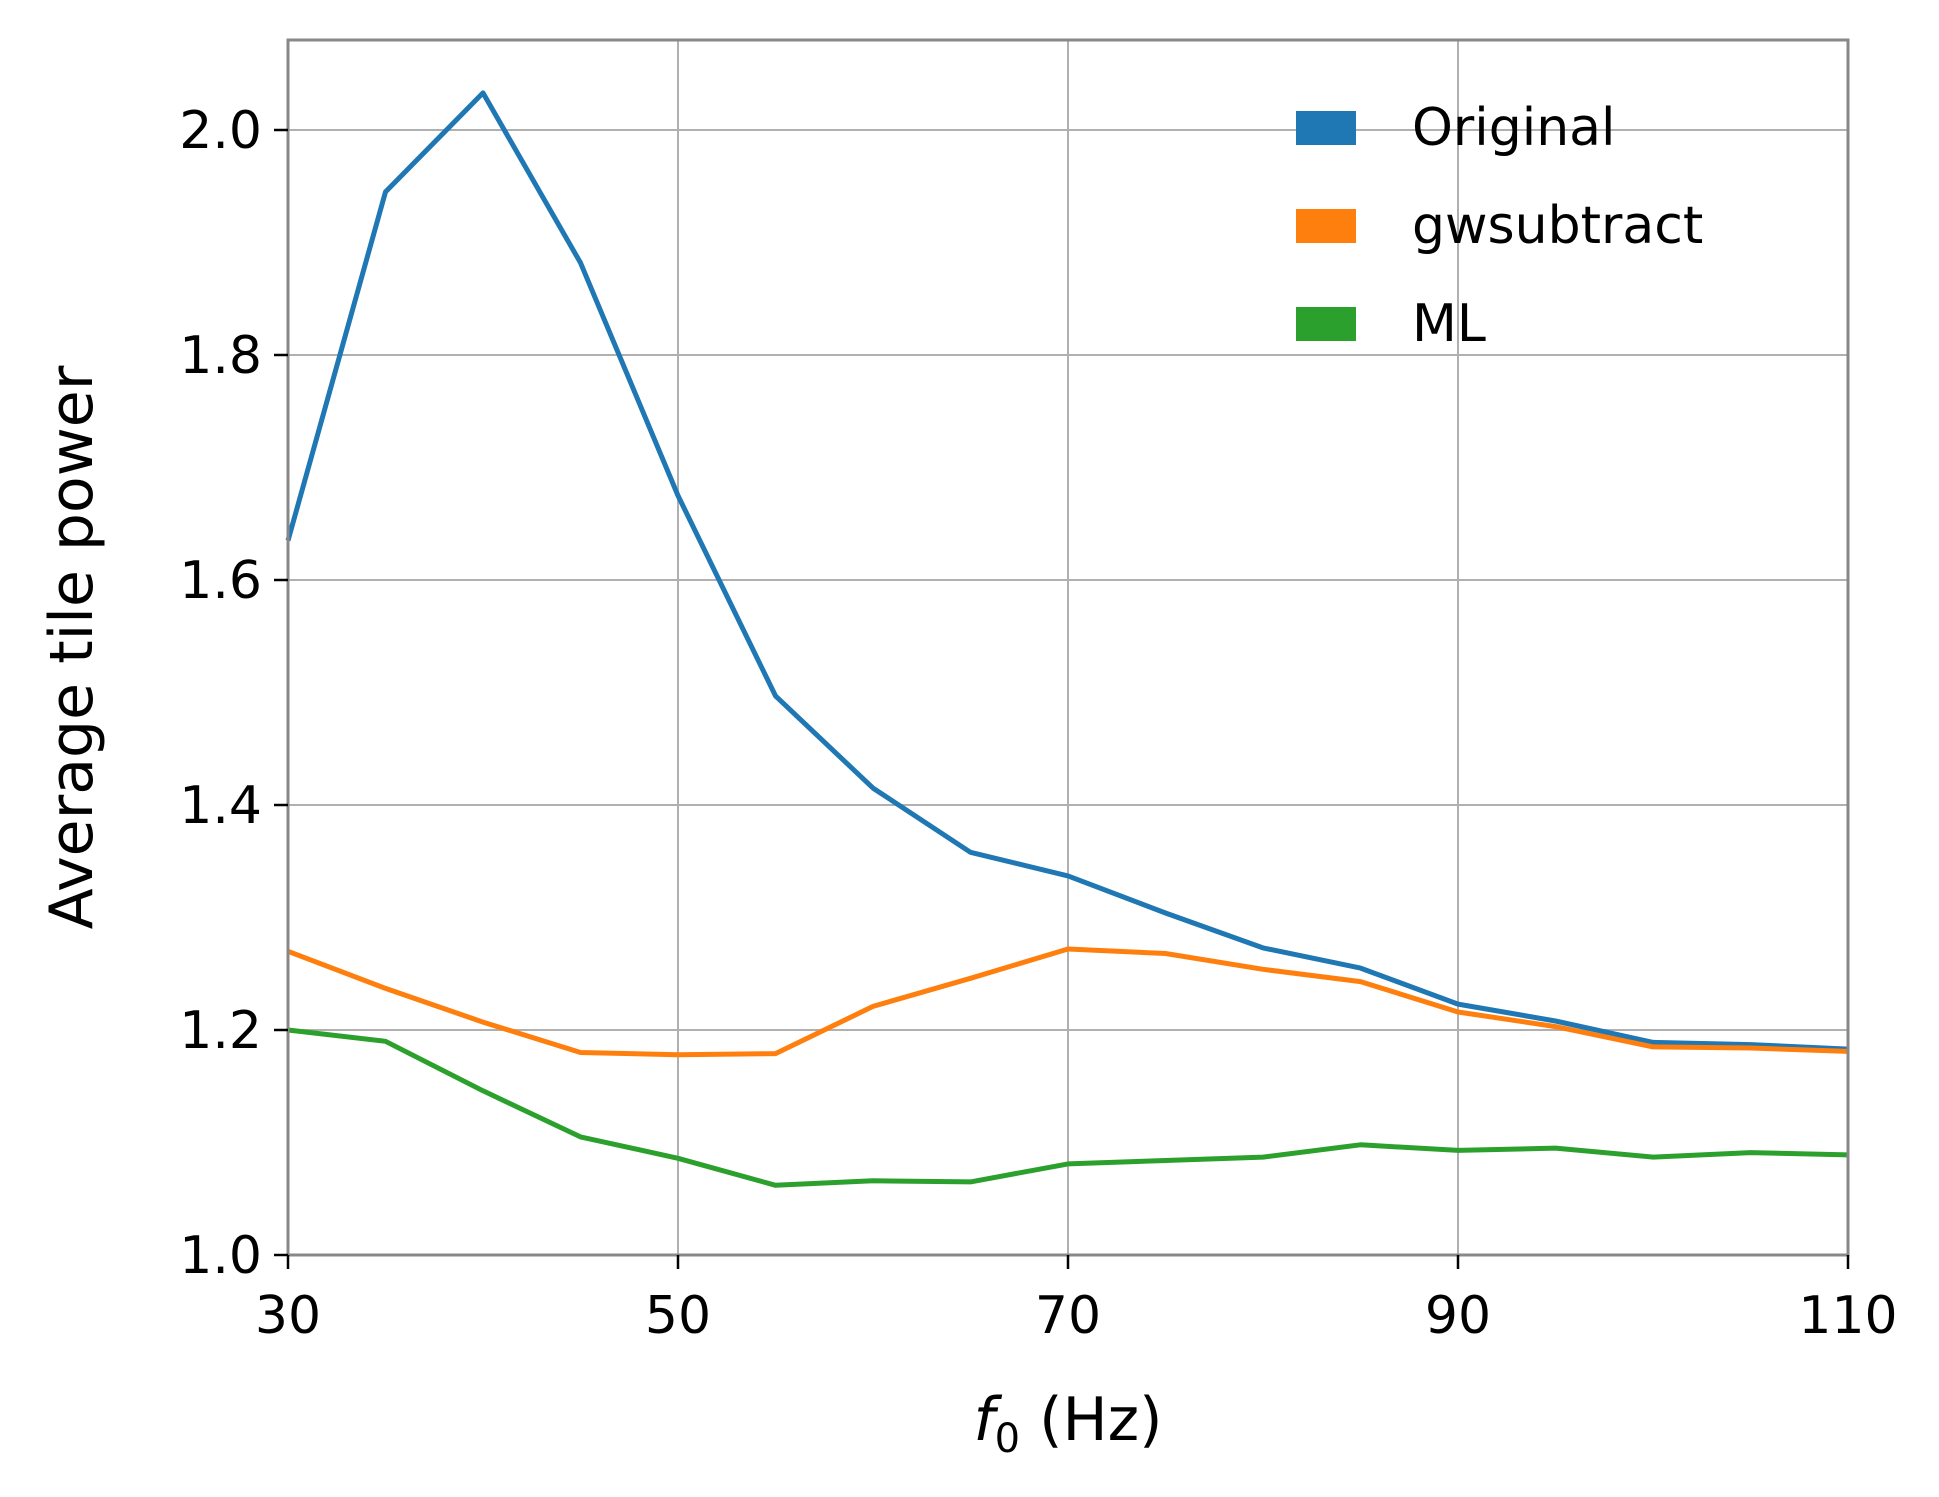 This screenshot has height=1497, width=1939. What do you see at coordinates (220, 581) in the screenshot?
I see `y-tick-label-1.6: 1.6` at bounding box center [220, 581].